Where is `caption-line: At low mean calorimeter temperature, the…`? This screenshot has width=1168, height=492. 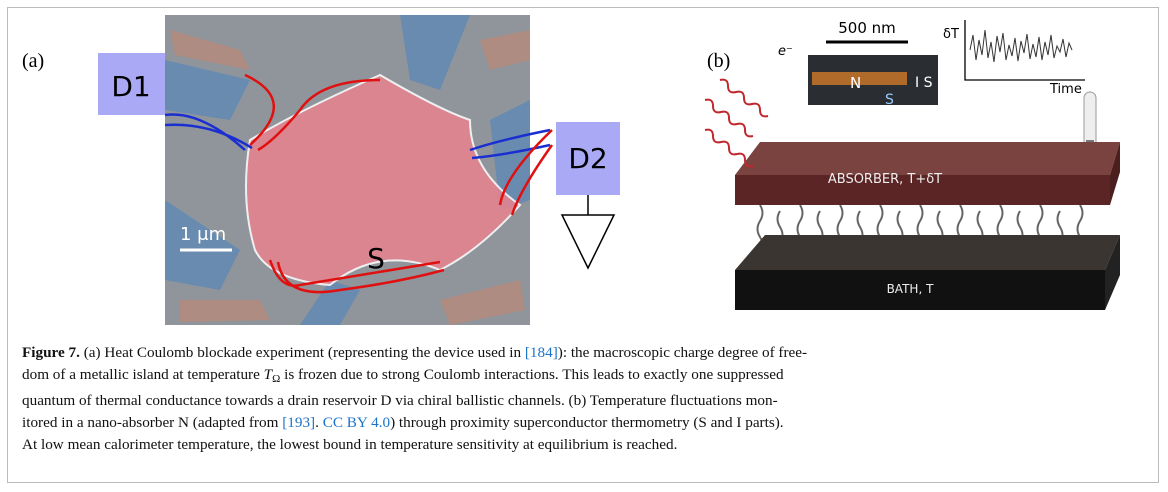 caption-line: At low mean calorimeter temperature, the… is located at coordinates (587, 445).